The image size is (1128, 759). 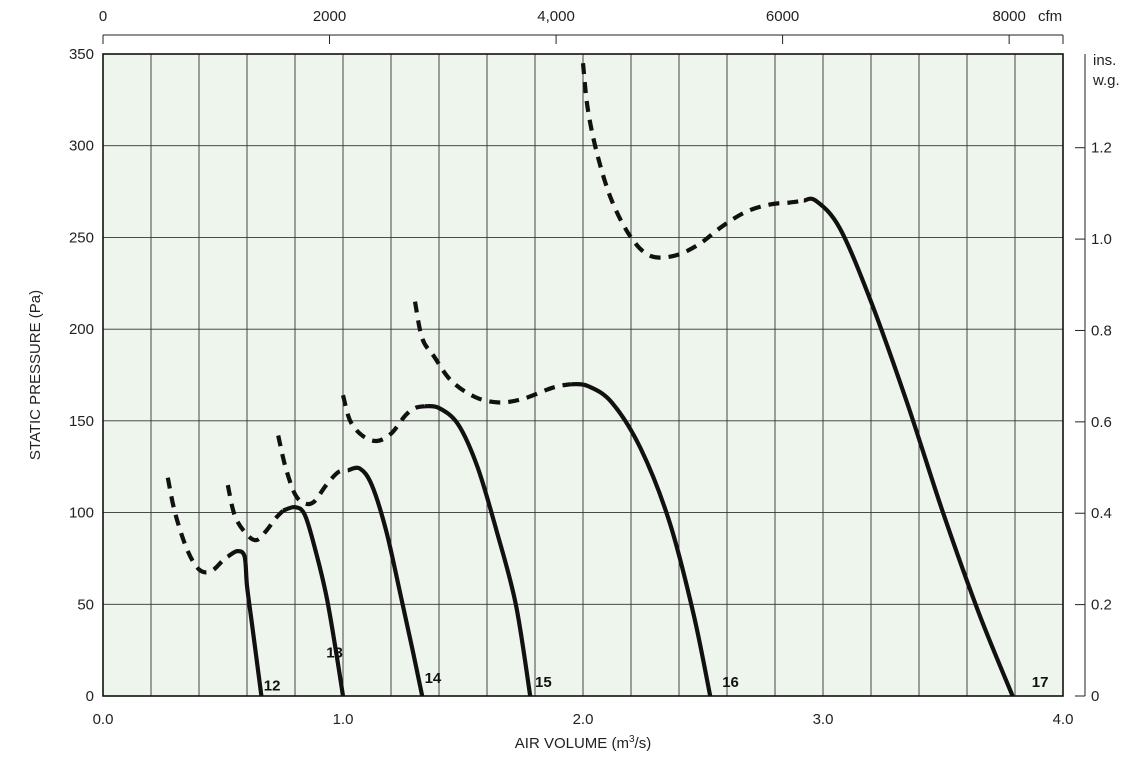 What do you see at coordinates (85, 604) in the screenshot?
I see `y-tick-label: 50` at bounding box center [85, 604].